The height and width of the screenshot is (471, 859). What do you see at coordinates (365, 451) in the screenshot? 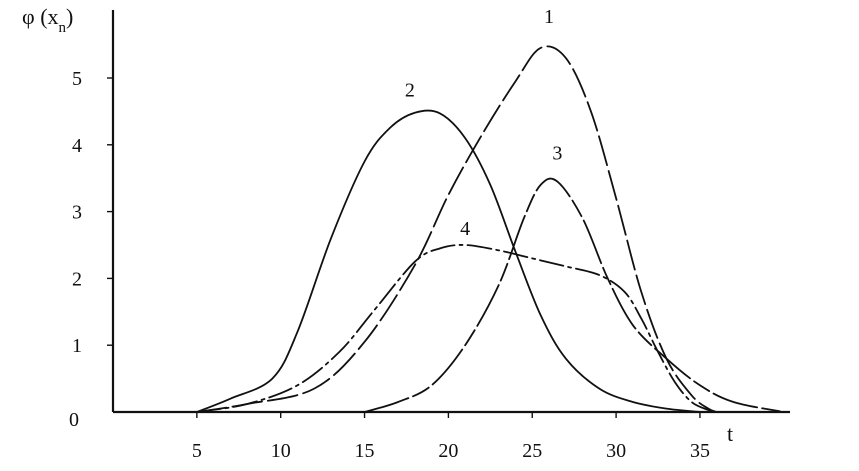
I see `x-tick-label-2: 15` at bounding box center [365, 451].